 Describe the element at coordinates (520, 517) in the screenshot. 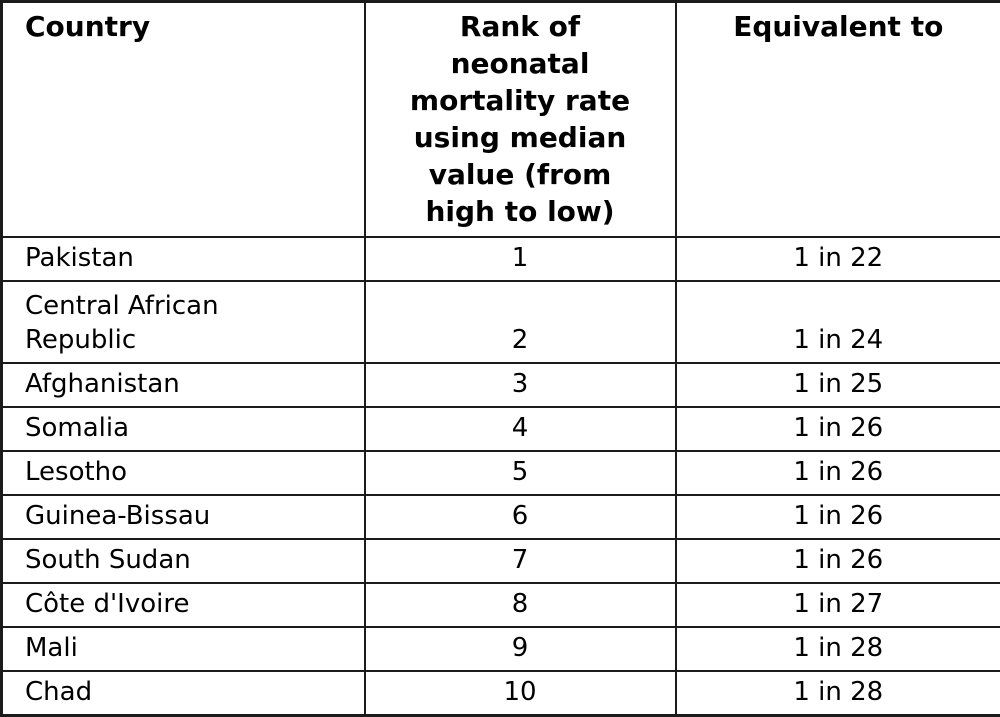

I see `rank-cell: 6` at that location.